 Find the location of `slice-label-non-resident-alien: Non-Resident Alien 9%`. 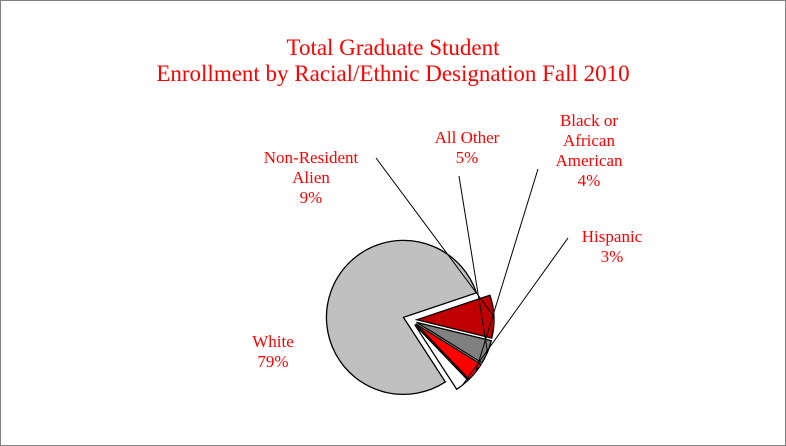

slice-label-non-resident-alien: Non-Resident Alien 9% is located at coordinates (311, 177).